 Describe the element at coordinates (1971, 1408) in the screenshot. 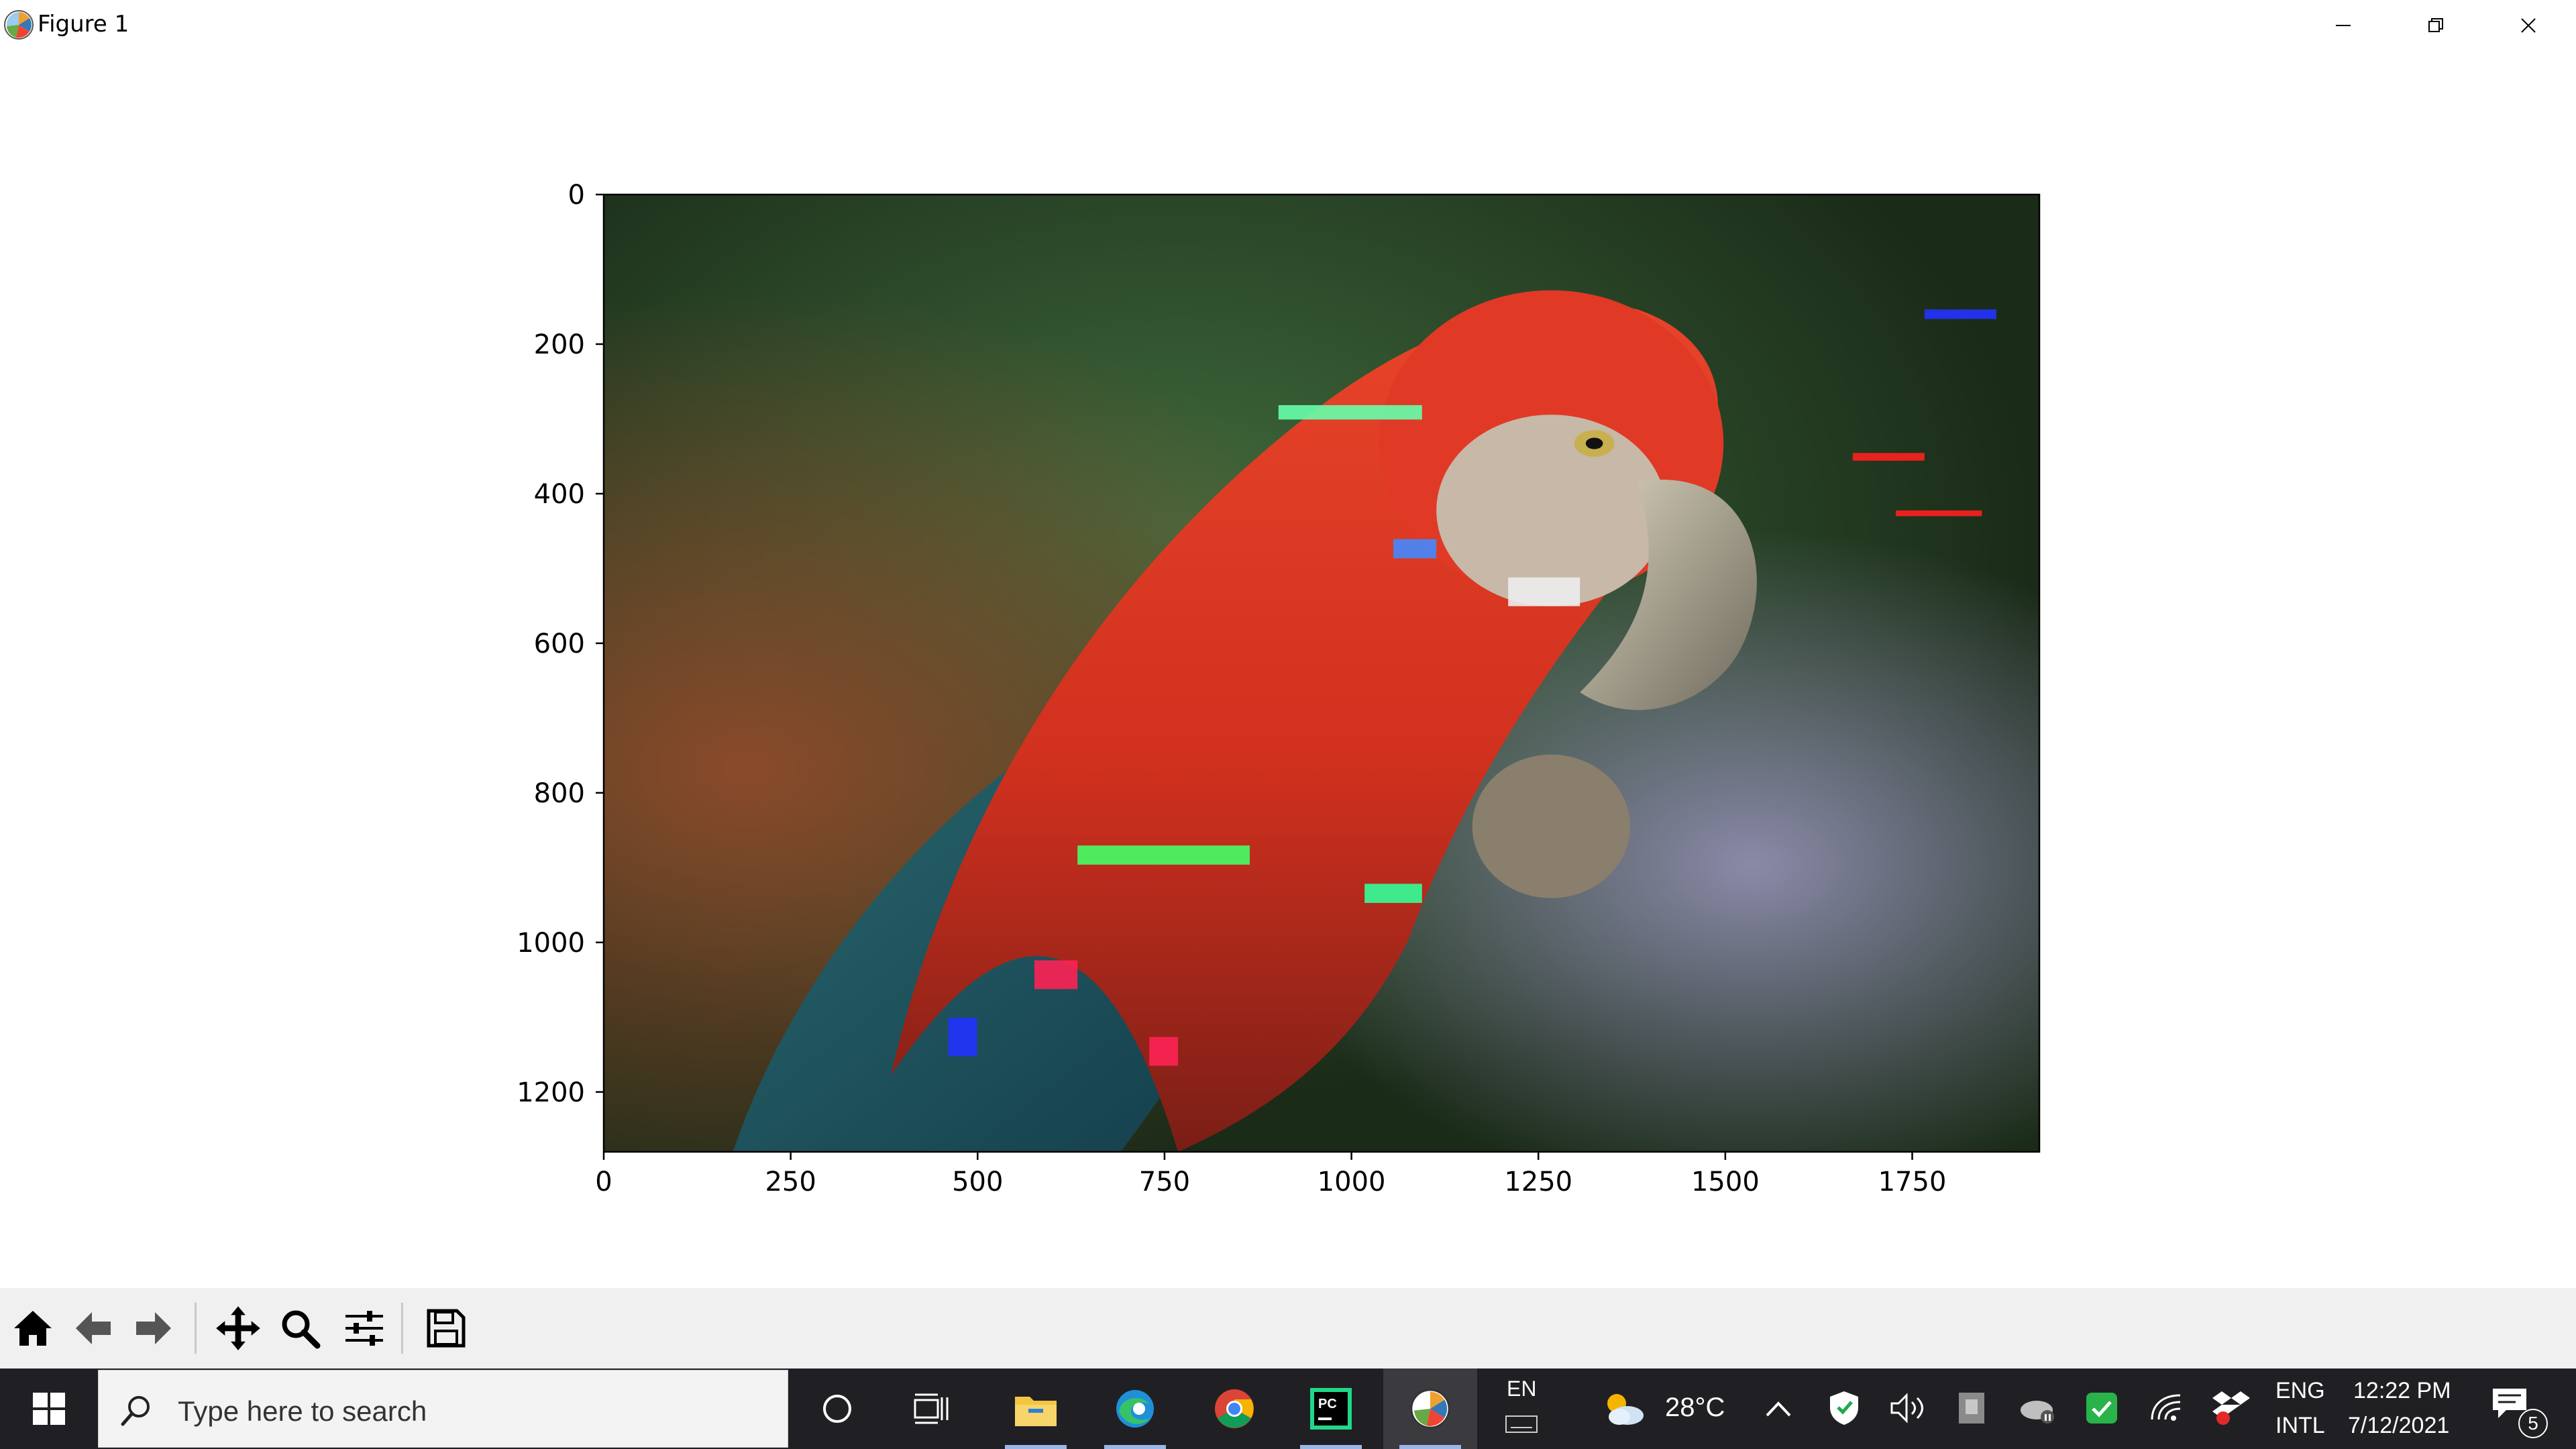

I see `usb-device-icon` at that location.